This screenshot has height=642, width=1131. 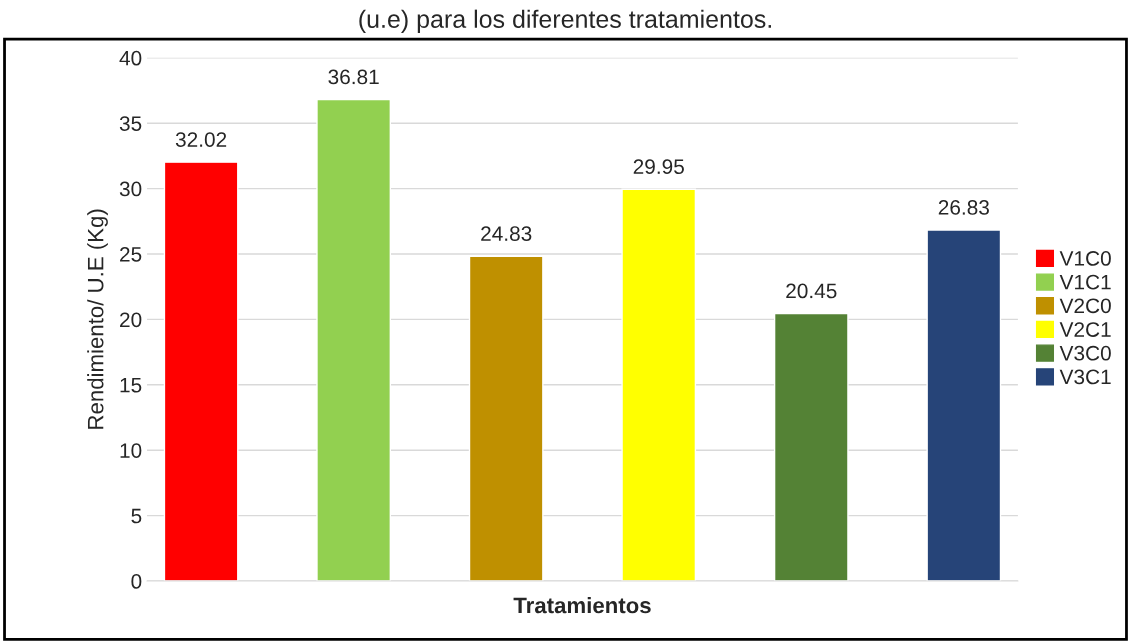 I want to click on data-label: 36.81, so click(x=353, y=77).